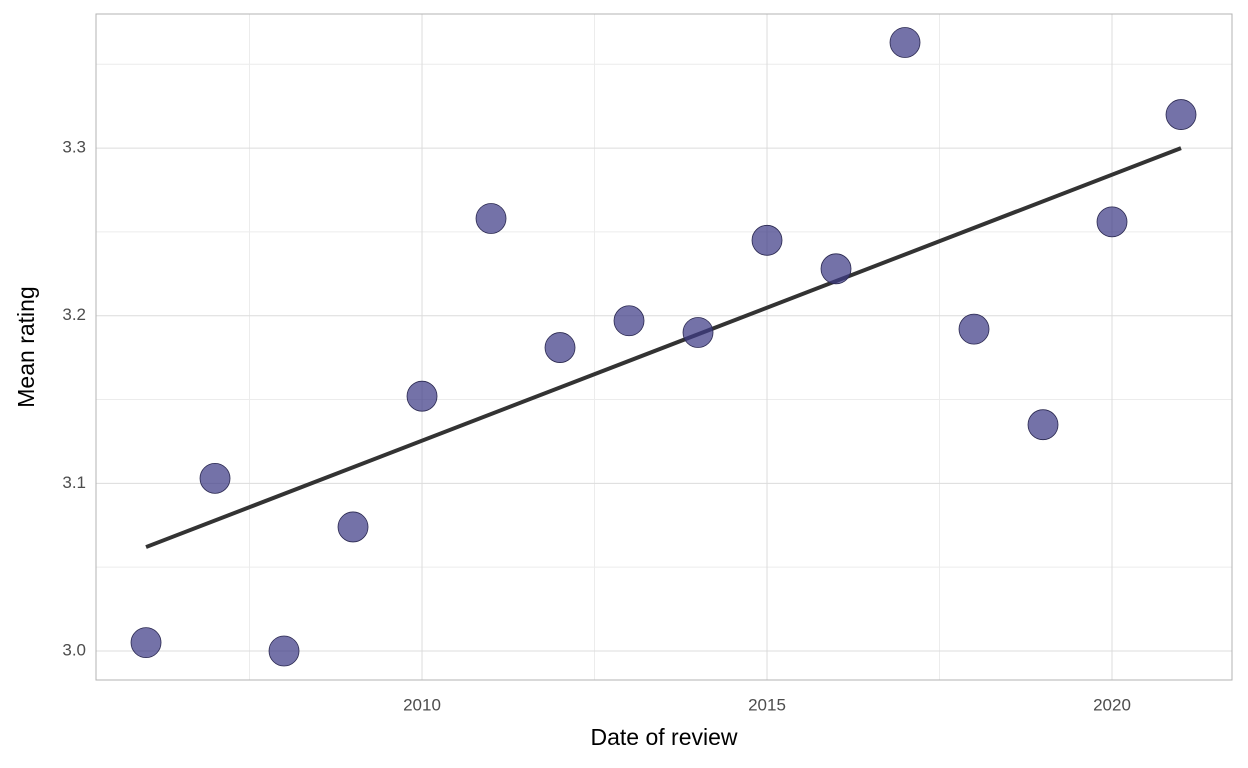 Image resolution: width=1248 pixels, height=768 pixels. Describe the element at coordinates (74, 649) in the screenshot. I see `y-tick-label: 3.0` at that location.